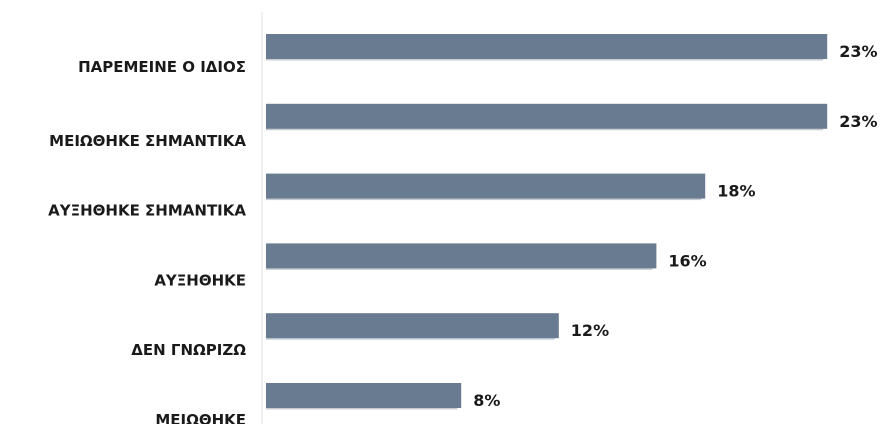 Image resolution: width=881 pixels, height=424 pixels. What do you see at coordinates (147, 211) in the screenshot?
I see `category-label: ΑΥΞΗΘΗΚΕ ΣΗΜΑΝΤΙΚΑ` at bounding box center [147, 211].